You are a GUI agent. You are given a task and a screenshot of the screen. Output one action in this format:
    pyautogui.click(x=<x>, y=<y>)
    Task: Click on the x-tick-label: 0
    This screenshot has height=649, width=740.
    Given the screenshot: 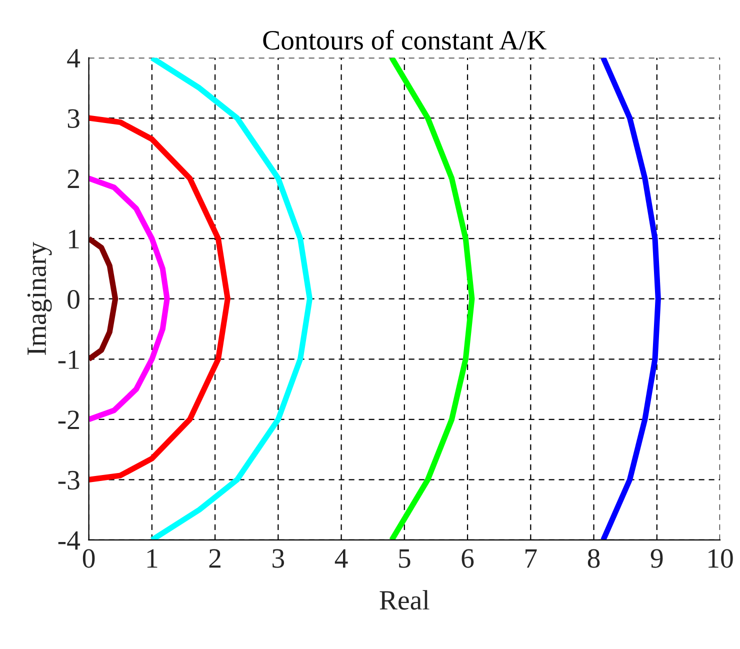 What is the action you would take?
    pyautogui.click(x=88, y=558)
    